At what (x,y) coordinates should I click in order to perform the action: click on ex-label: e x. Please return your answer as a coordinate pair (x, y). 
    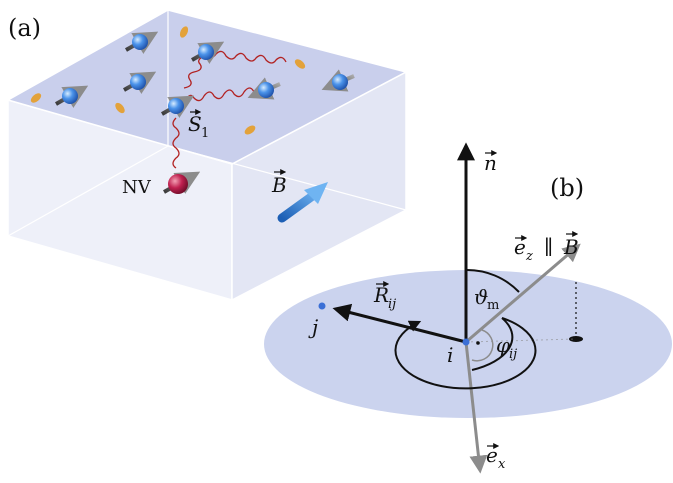
    Looking at the image, I should click on (496, 457).